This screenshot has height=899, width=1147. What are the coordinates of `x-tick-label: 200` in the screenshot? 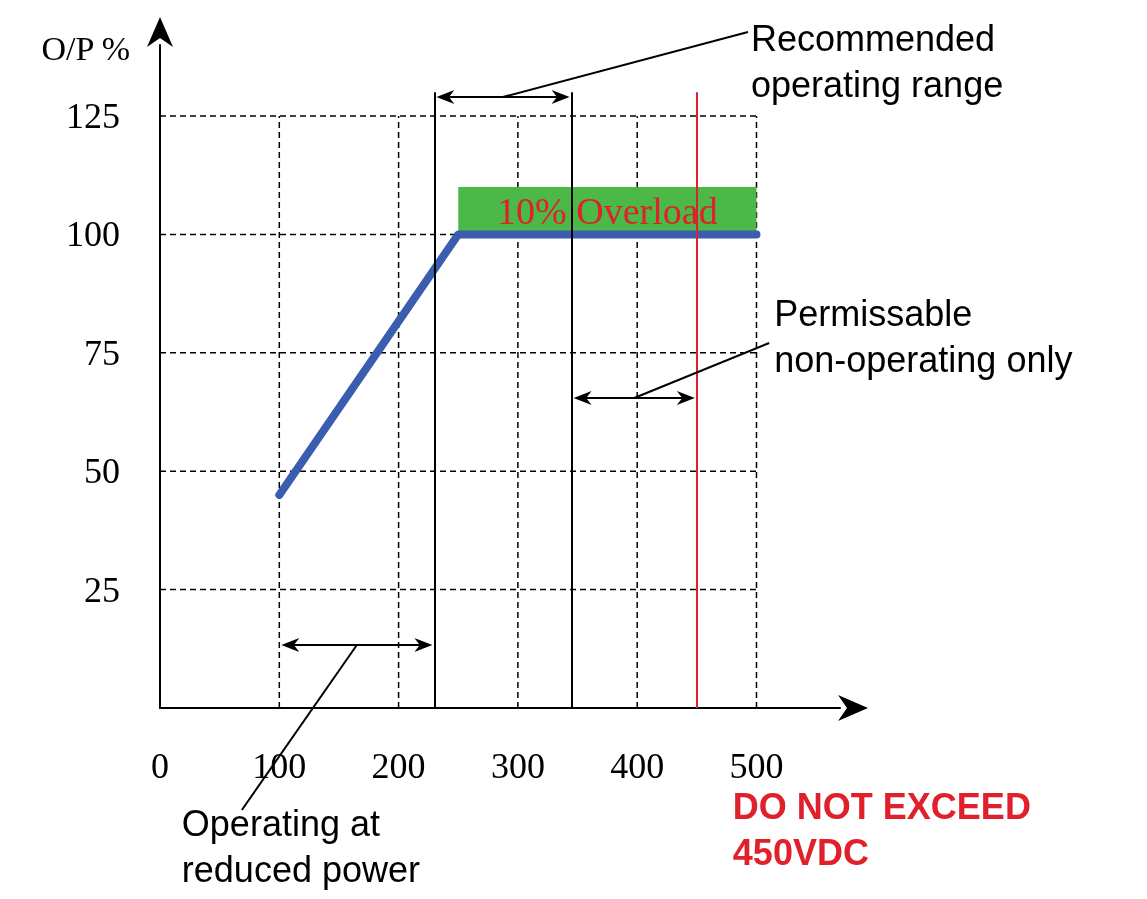 It's located at (398, 766).